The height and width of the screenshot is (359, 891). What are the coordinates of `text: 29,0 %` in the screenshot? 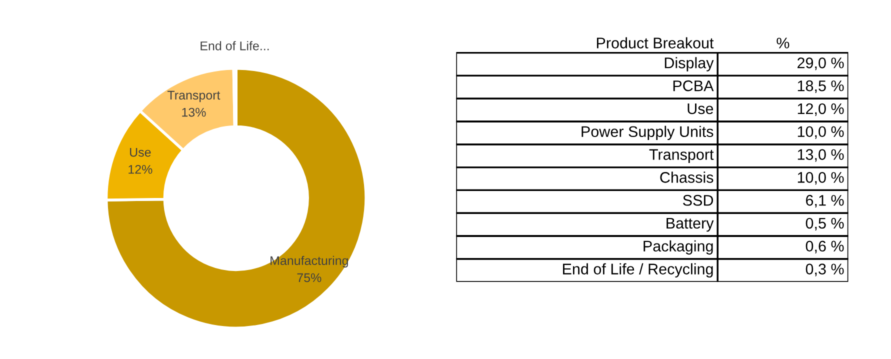 It's located at (821, 64).